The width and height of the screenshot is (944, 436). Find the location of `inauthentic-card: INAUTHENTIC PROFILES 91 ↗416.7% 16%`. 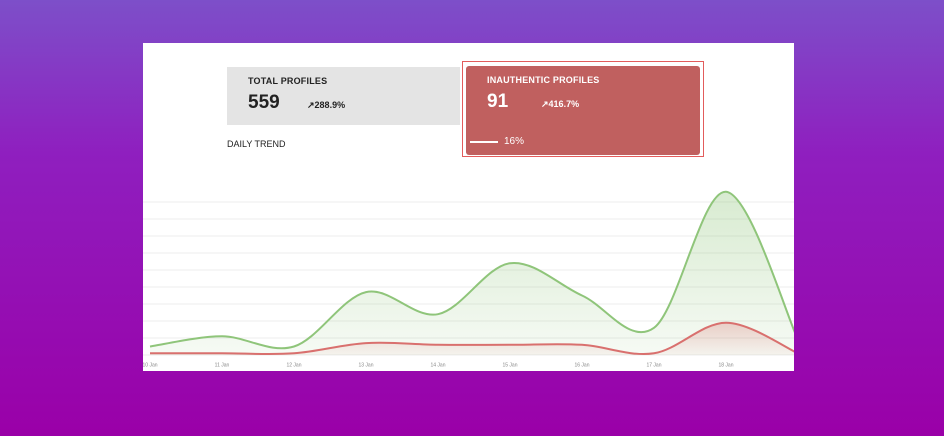

inauthentic-card: INAUTHENTIC PROFILES 91 ↗416.7% 16% is located at coordinates (583, 110).